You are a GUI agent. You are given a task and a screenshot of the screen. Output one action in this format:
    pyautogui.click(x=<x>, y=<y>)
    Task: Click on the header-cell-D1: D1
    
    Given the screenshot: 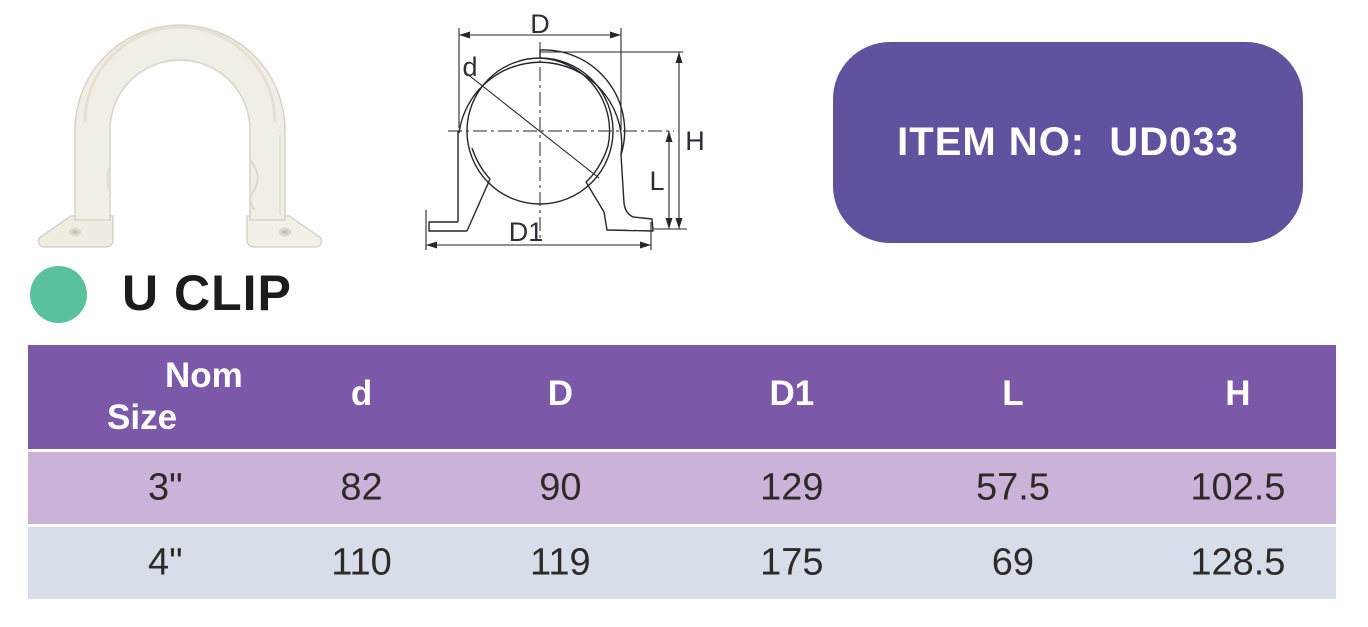 What is the action you would take?
    pyautogui.click(x=792, y=393)
    